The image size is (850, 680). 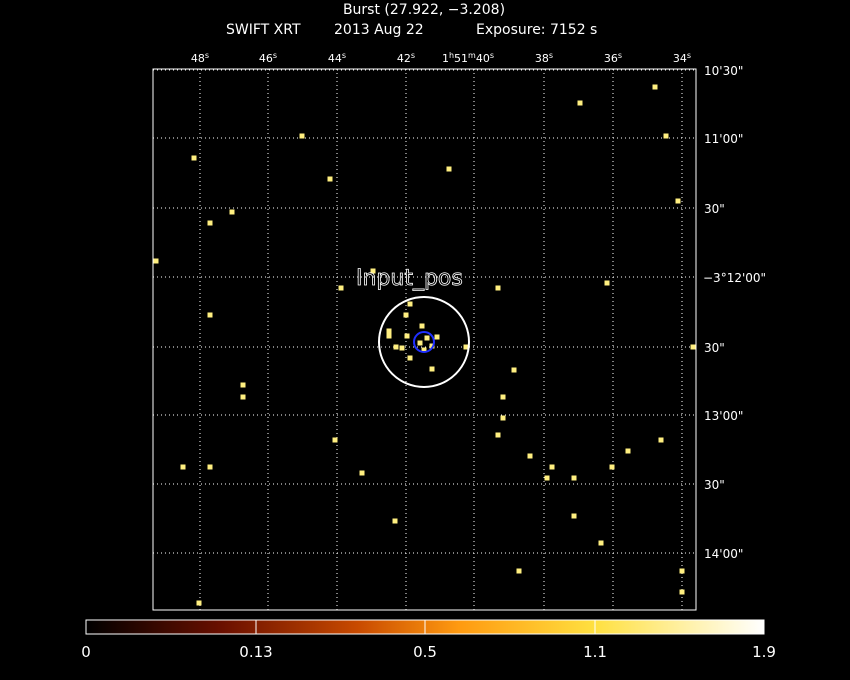 I want to click on ra-label: 1h51m40s, so click(x=468, y=58).